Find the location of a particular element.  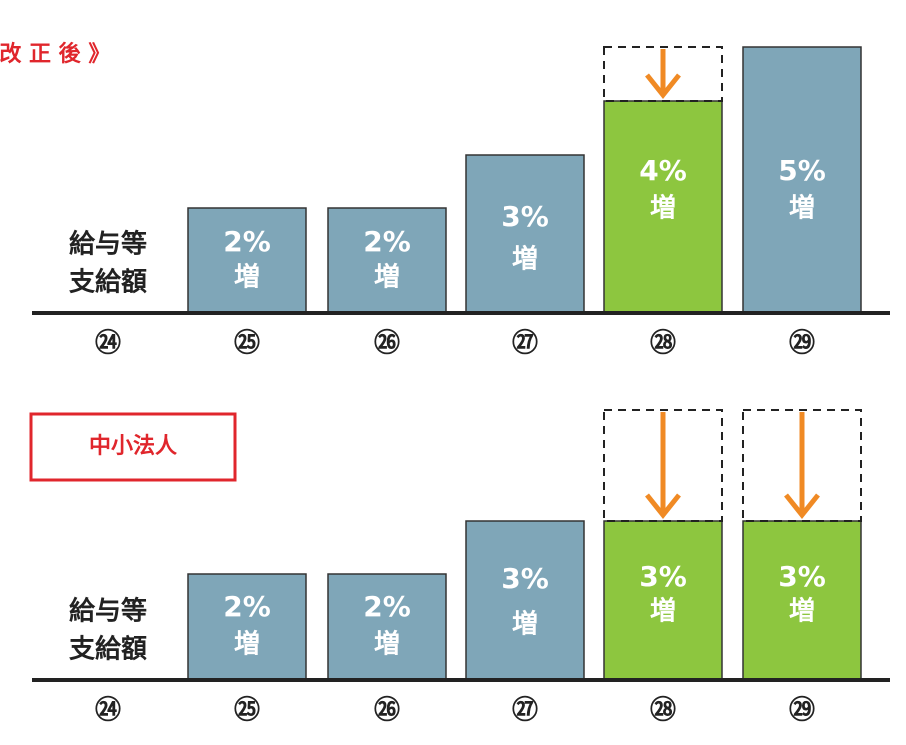

bar-label: 5% is located at coordinates (802, 170).